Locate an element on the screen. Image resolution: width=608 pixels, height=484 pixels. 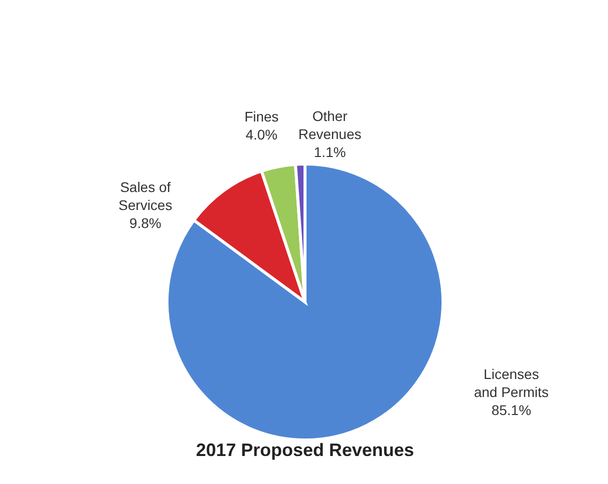
data-label: 9.8% is located at coordinates (145, 222).